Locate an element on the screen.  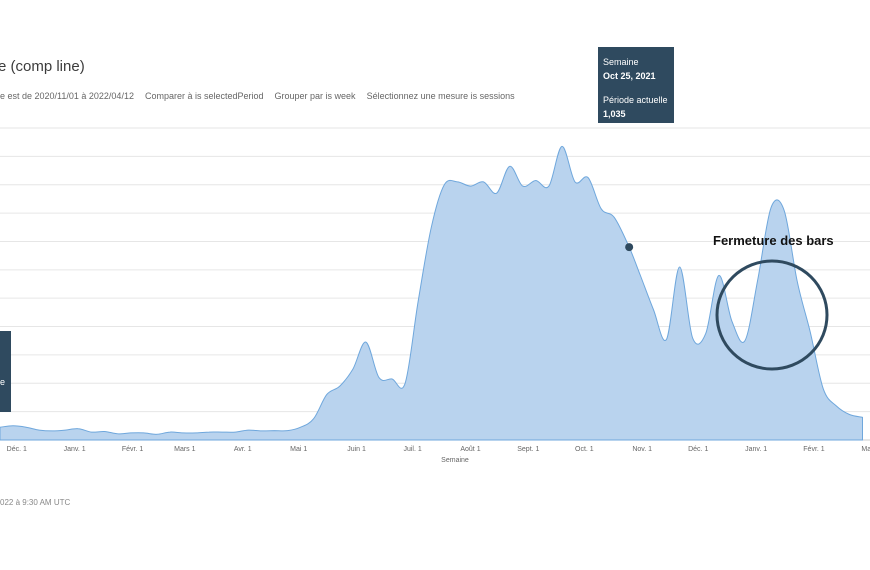
filter-date-range: e est de 2020/11/01 à 2022/04/12 is located at coordinates (67, 96).